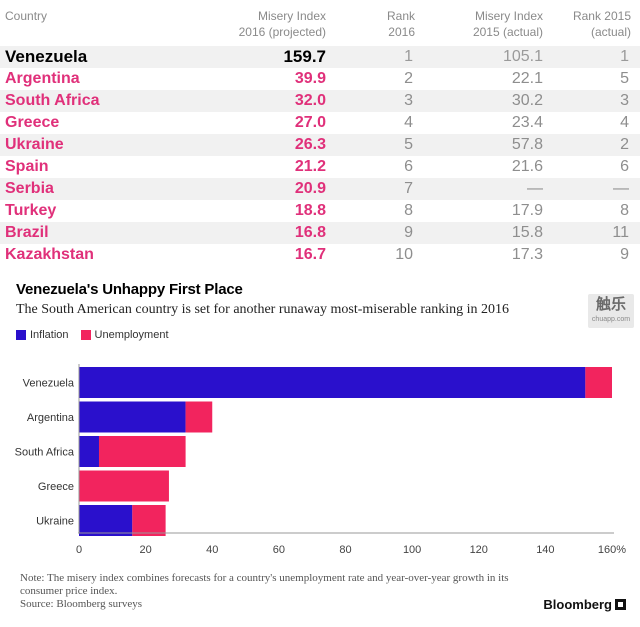  I want to click on cell-rank-2016: 5, so click(408, 144).